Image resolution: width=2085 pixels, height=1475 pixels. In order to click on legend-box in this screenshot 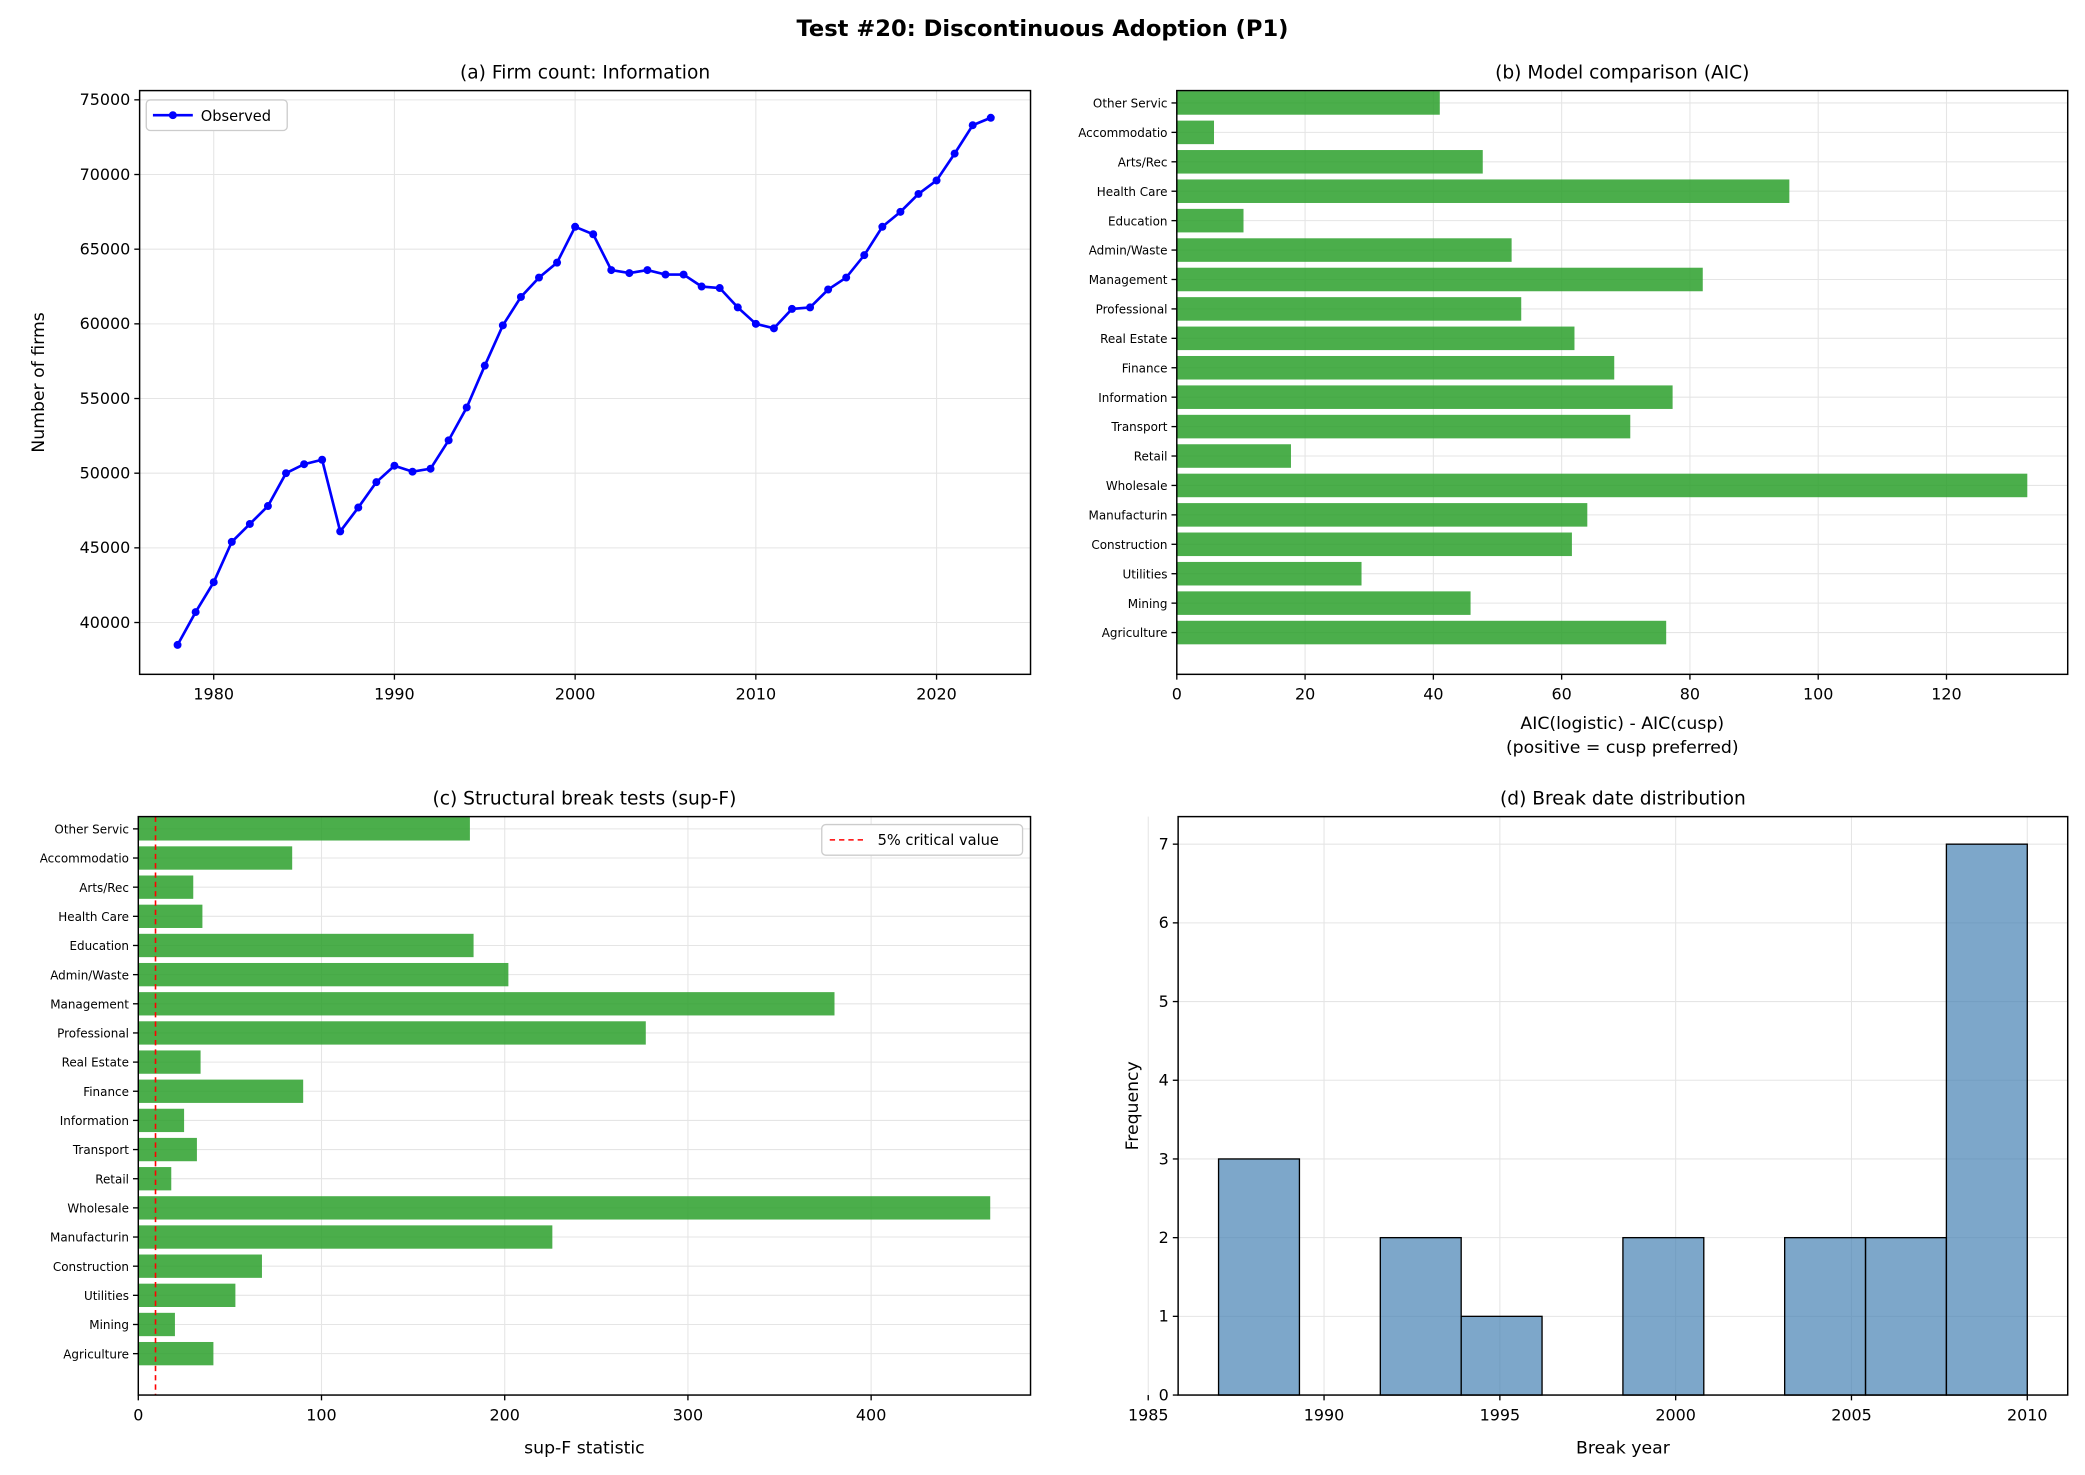, I will do `click(216, 115)`.